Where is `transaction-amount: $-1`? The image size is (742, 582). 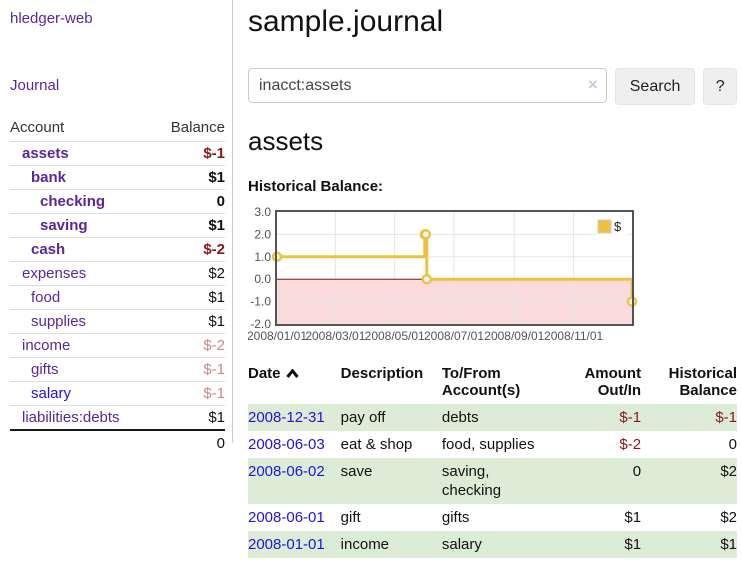
transaction-amount: $-1 is located at coordinates (630, 417).